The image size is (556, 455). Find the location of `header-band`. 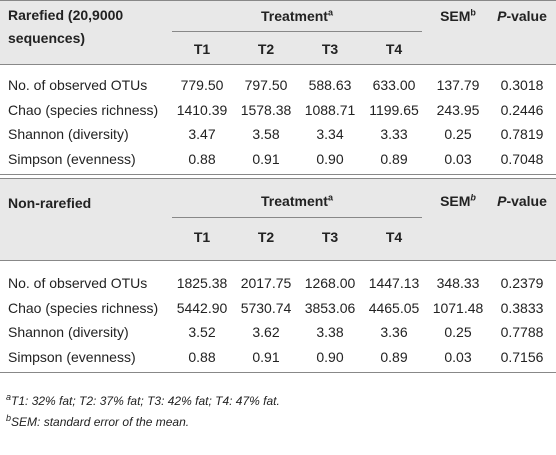

header-band is located at coordinates (278, 32).